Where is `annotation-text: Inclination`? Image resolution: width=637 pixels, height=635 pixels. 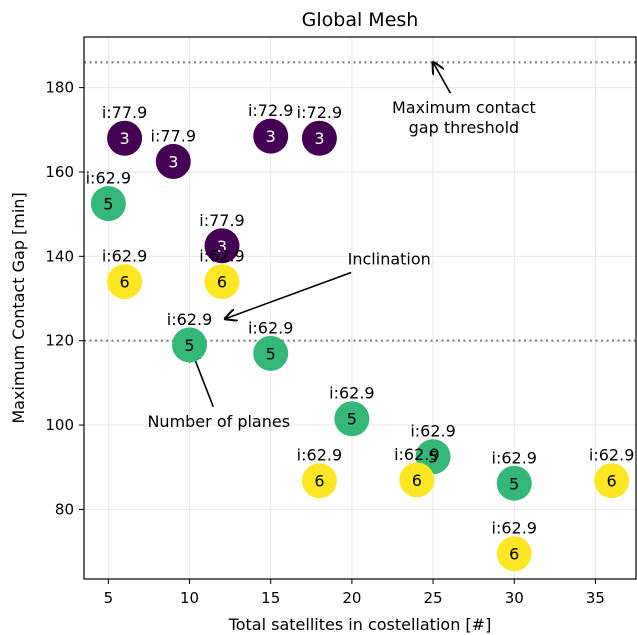
annotation-text: Inclination is located at coordinates (389, 258).